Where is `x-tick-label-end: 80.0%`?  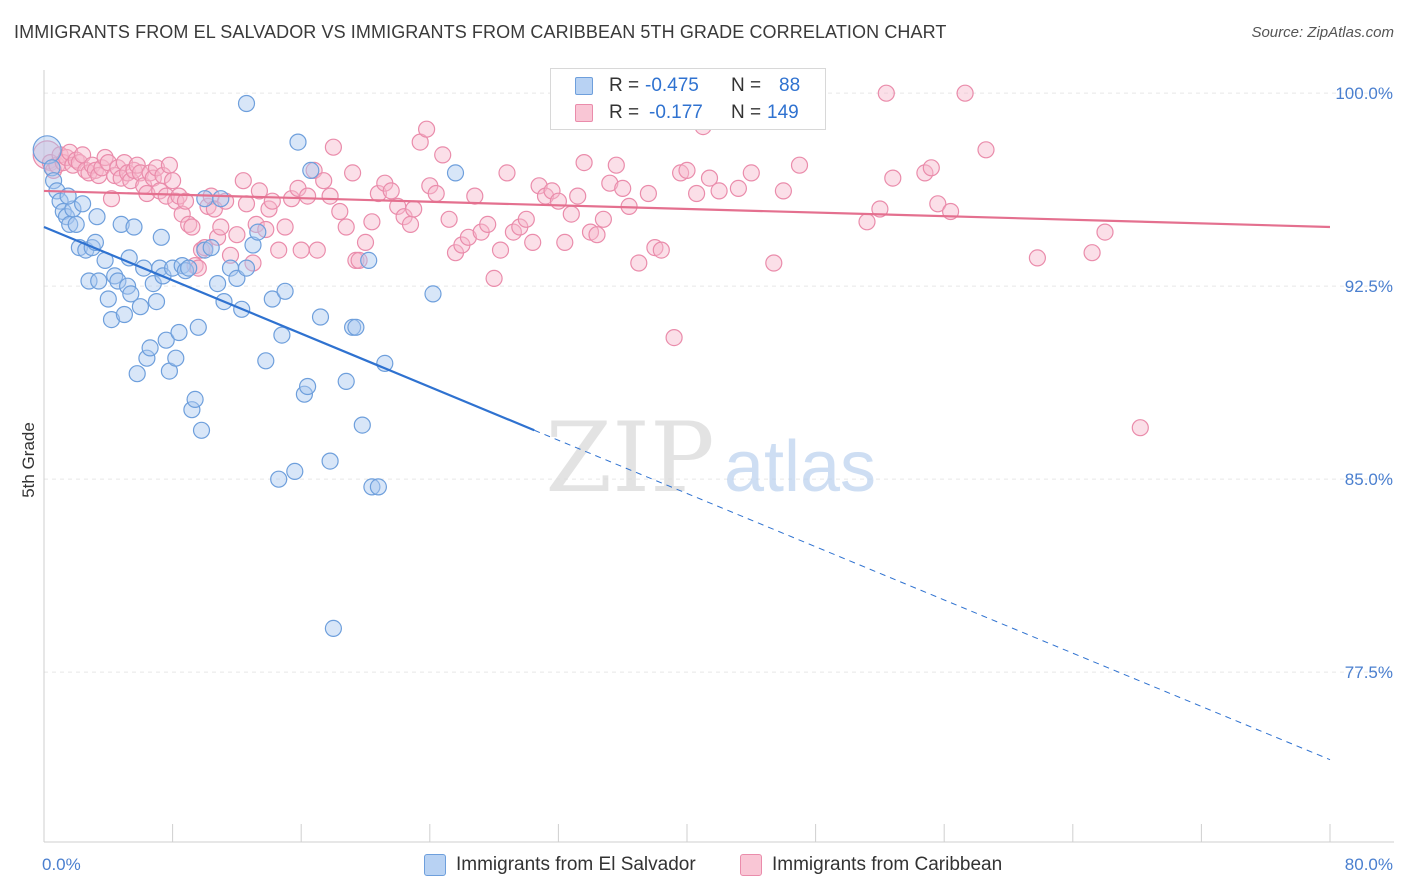
x-tick-label-end: 80.0% is located at coordinates (1369, 864).